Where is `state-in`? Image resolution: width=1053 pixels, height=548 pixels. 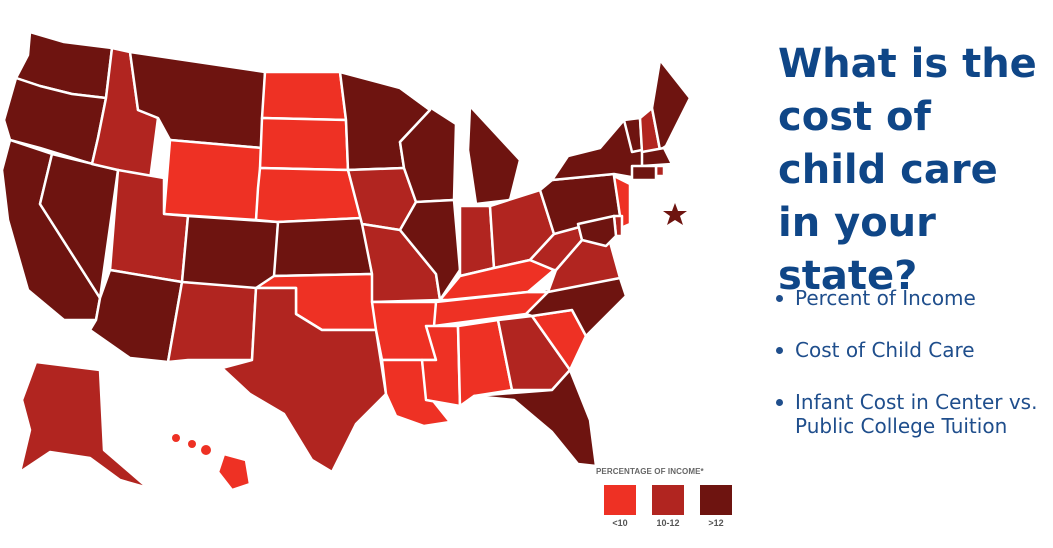 state-in is located at coordinates (477, 241).